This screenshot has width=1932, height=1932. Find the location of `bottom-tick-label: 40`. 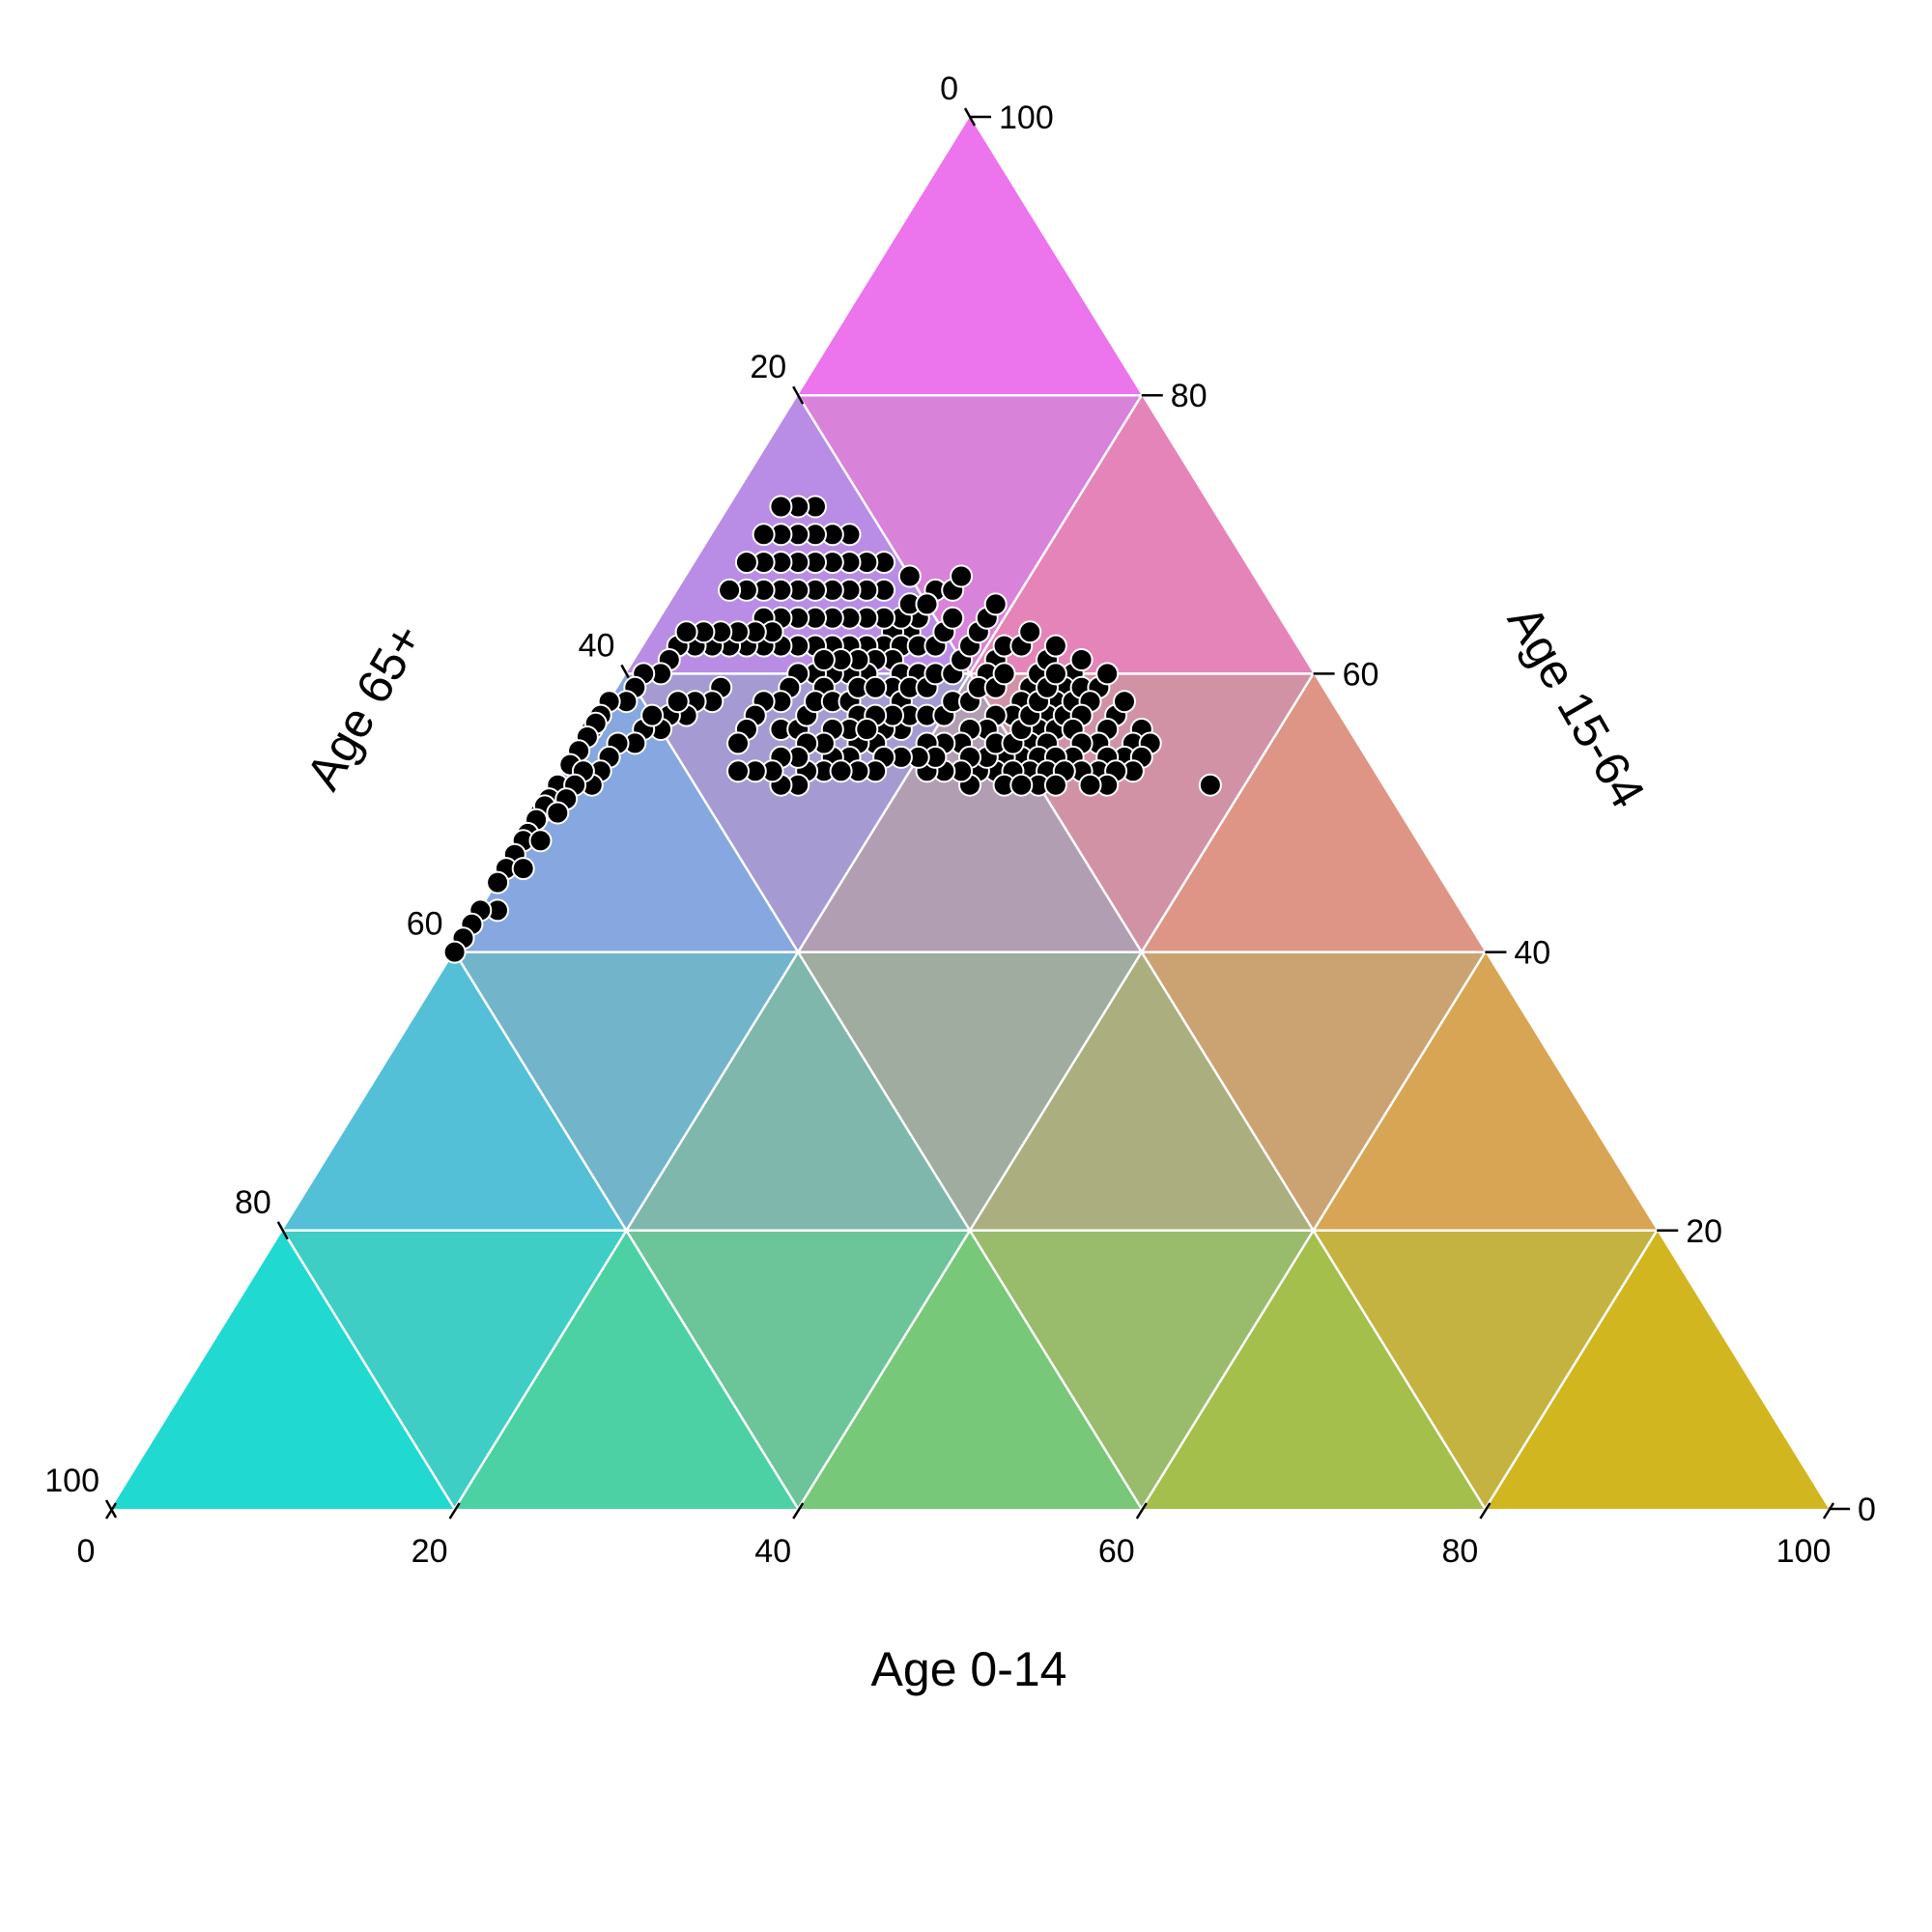

bottom-tick-label: 40 is located at coordinates (772, 1551).